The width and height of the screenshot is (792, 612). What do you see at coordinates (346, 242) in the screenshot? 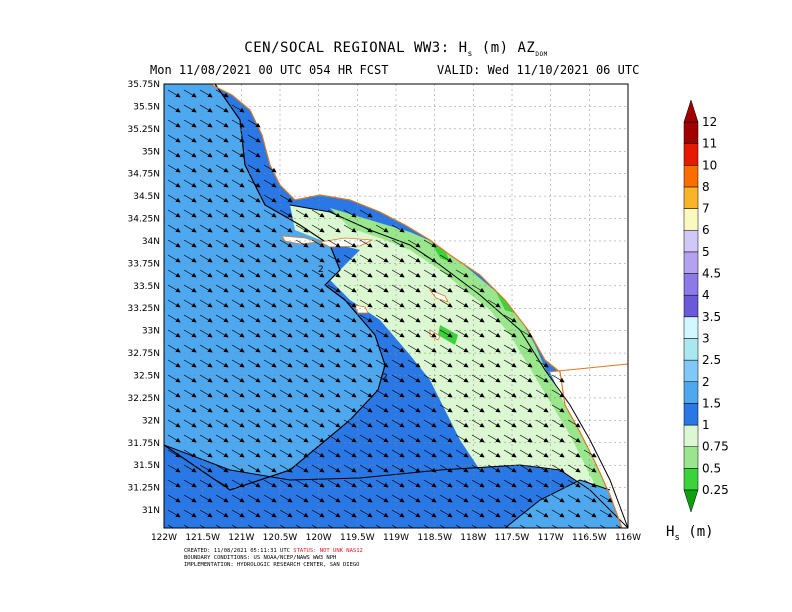
I see `island` at bounding box center [346, 242].